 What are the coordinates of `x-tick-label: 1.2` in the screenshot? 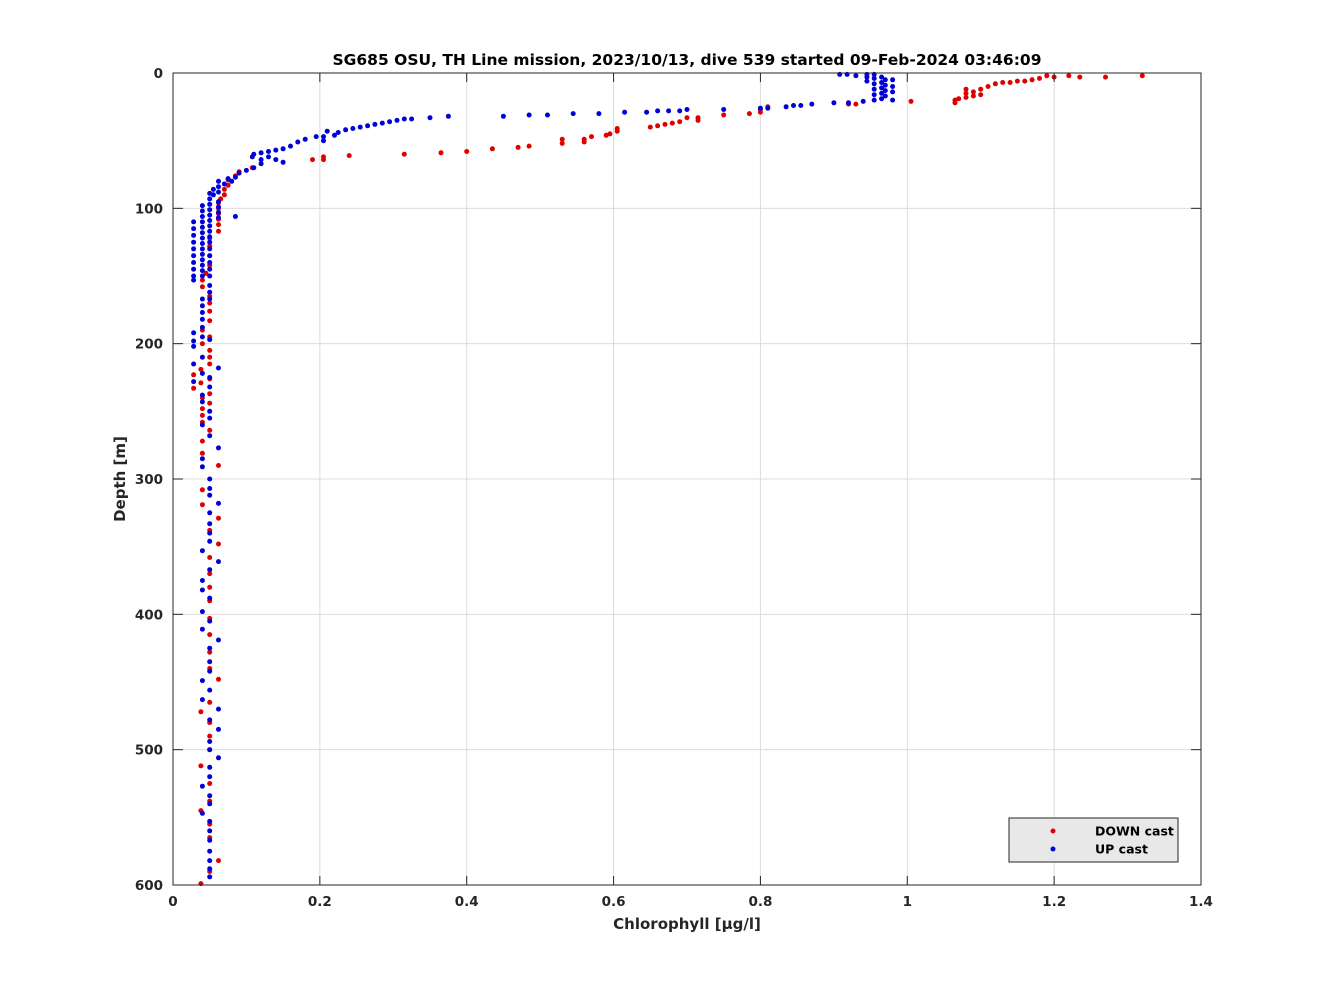 It's located at (1054, 902).